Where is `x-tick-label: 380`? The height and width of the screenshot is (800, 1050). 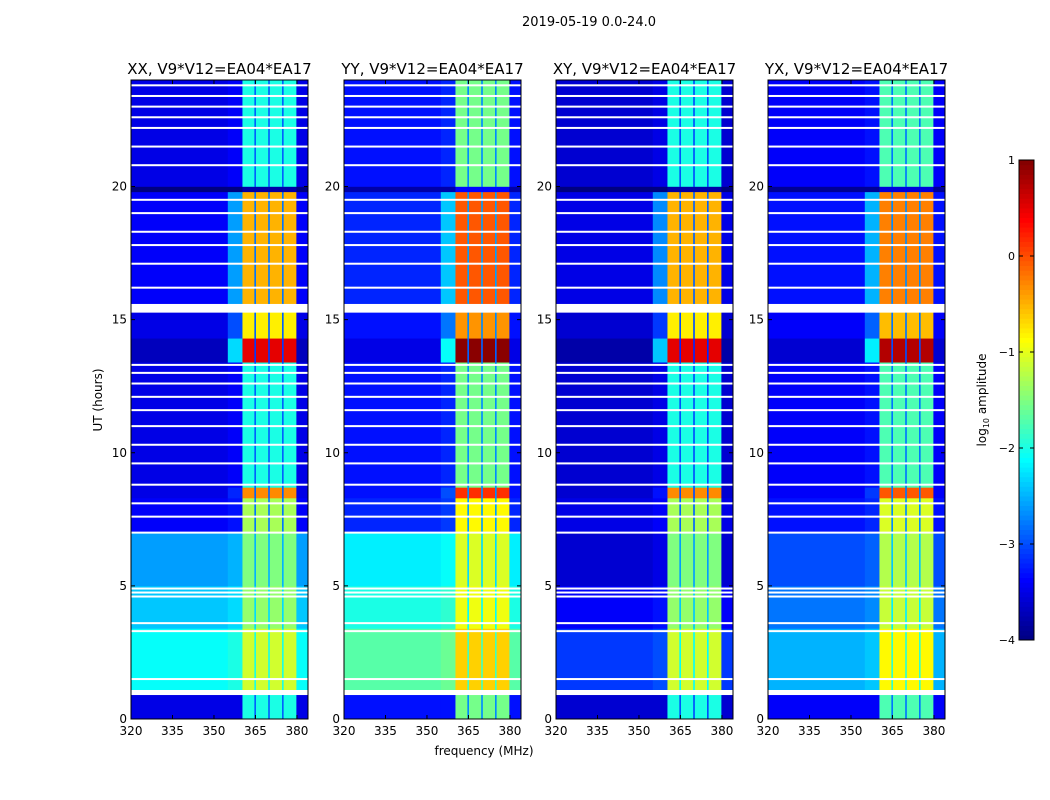 x-tick-label: 380 is located at coordinates (933, 731).